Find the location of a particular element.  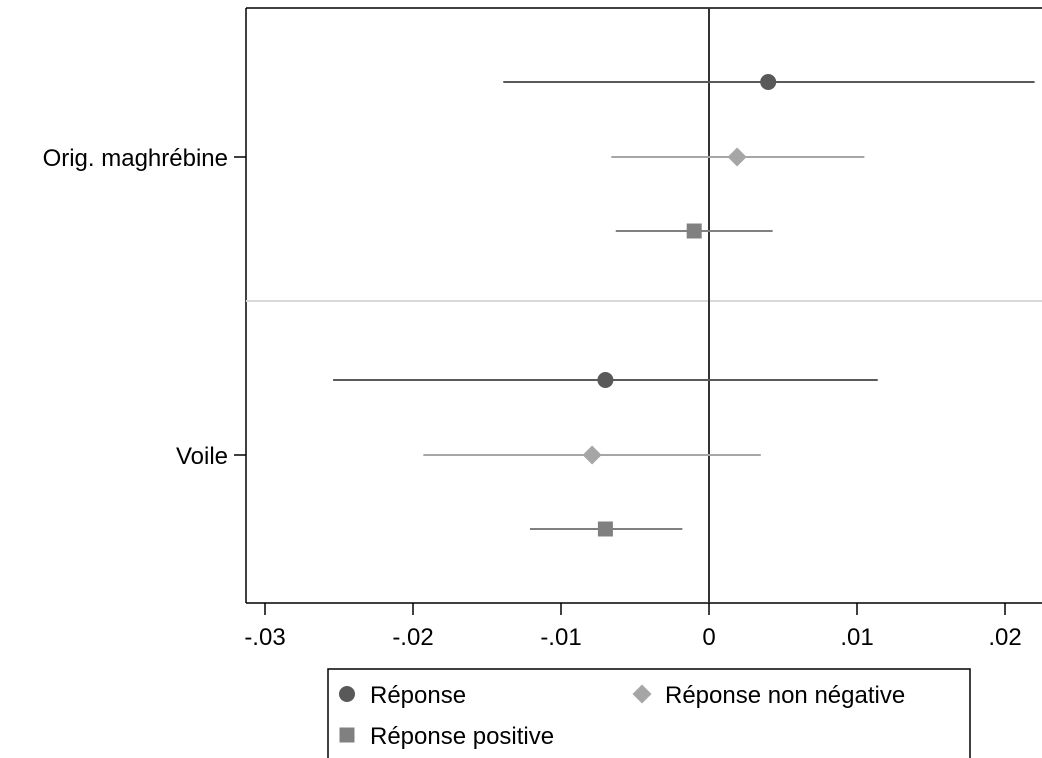

legend-label: Réponse is located at coordinates (418, 695).